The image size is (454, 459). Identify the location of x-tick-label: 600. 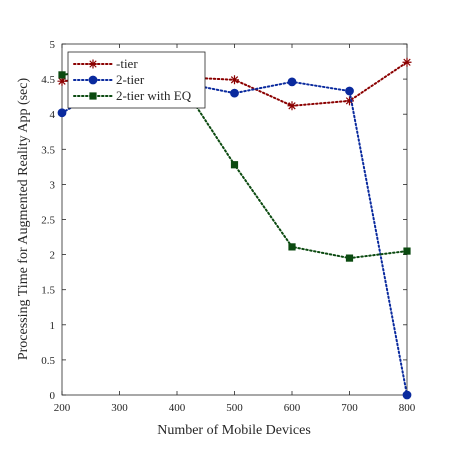
(292, 408).